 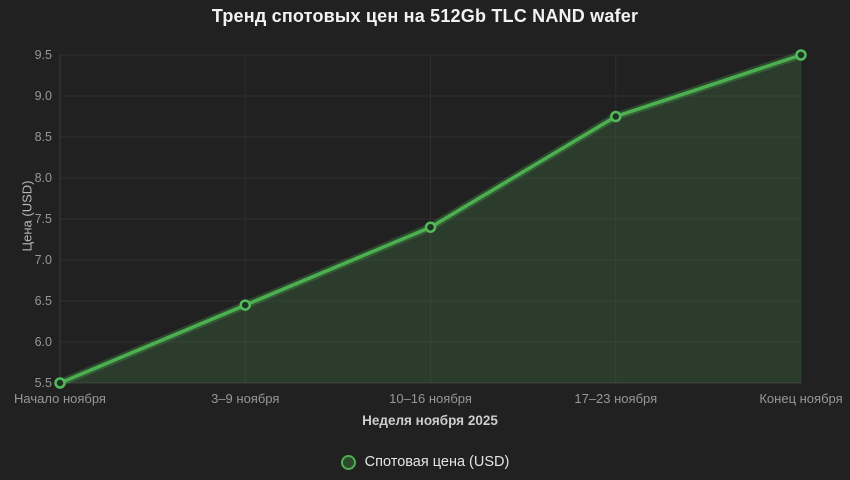 What do you see at coordinates (43, 383) in the screenshot?
I see `y-tick-label: 5.5` at bounding box center [43, 383].